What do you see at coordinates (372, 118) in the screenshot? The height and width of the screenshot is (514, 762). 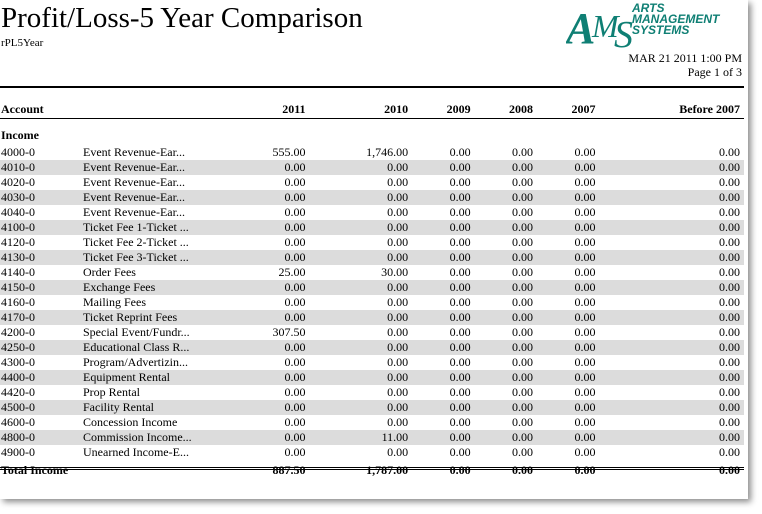 I see `header-underline` at bounding box center [372, 118].